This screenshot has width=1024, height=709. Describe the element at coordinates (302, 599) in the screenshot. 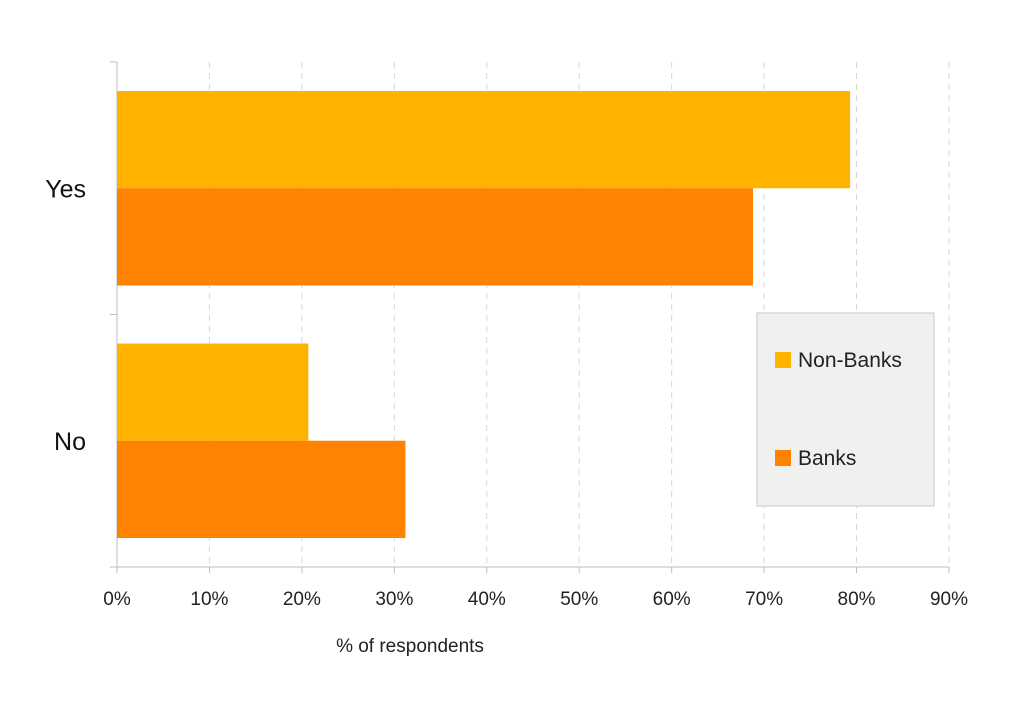

I see `x-tick-label: 20%` at that location.